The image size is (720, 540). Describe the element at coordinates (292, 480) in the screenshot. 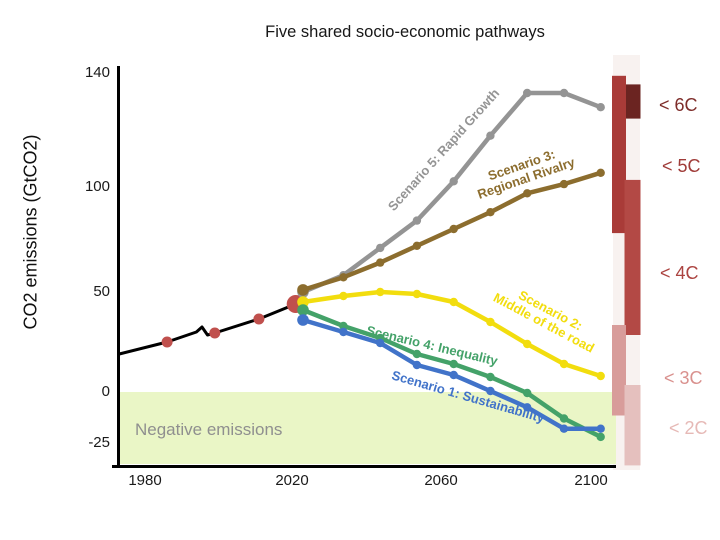

I see `x-tick-2020: 2020` at that location.